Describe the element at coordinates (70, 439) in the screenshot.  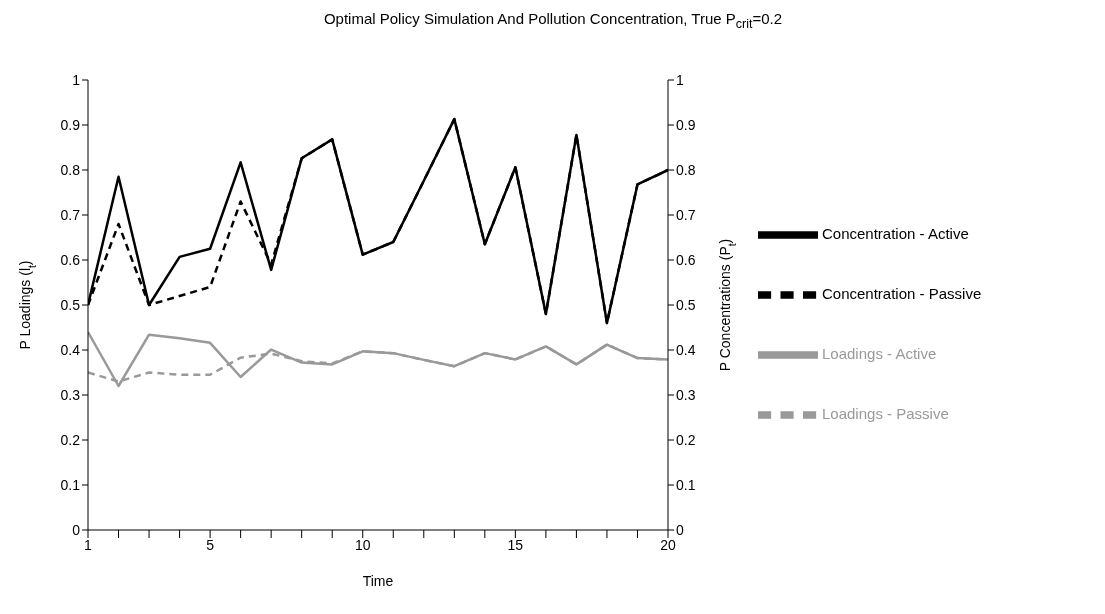
I see `y-tick-label: 0.2` at that location.